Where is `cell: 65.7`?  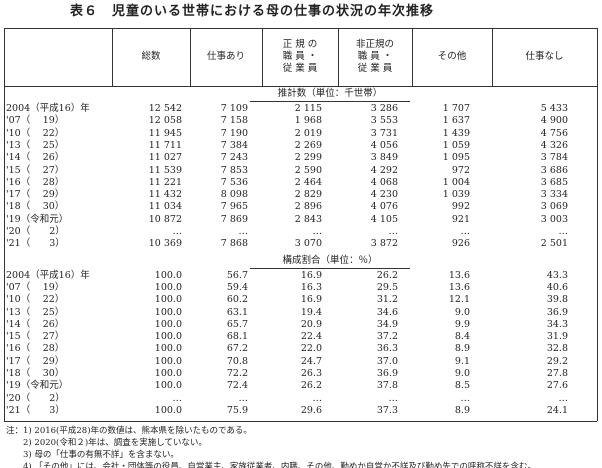
cell: 65.7 is located at coordinates (237, 324).